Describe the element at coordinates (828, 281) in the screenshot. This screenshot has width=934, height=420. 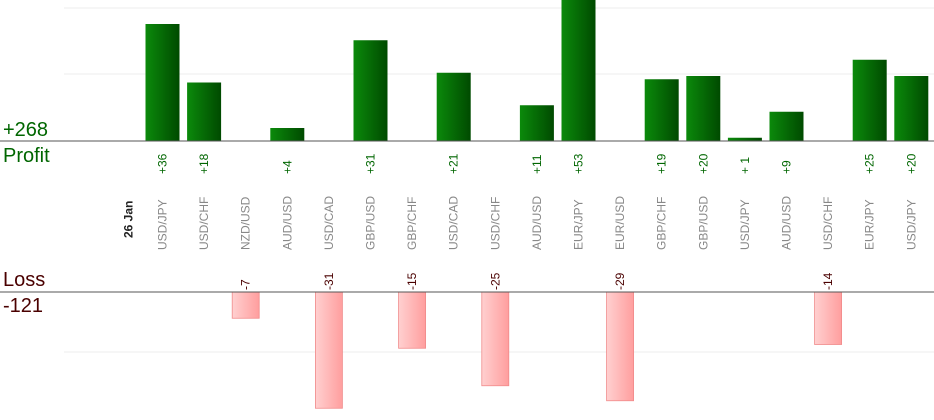
I see `loss-value-label: -14` at that location.